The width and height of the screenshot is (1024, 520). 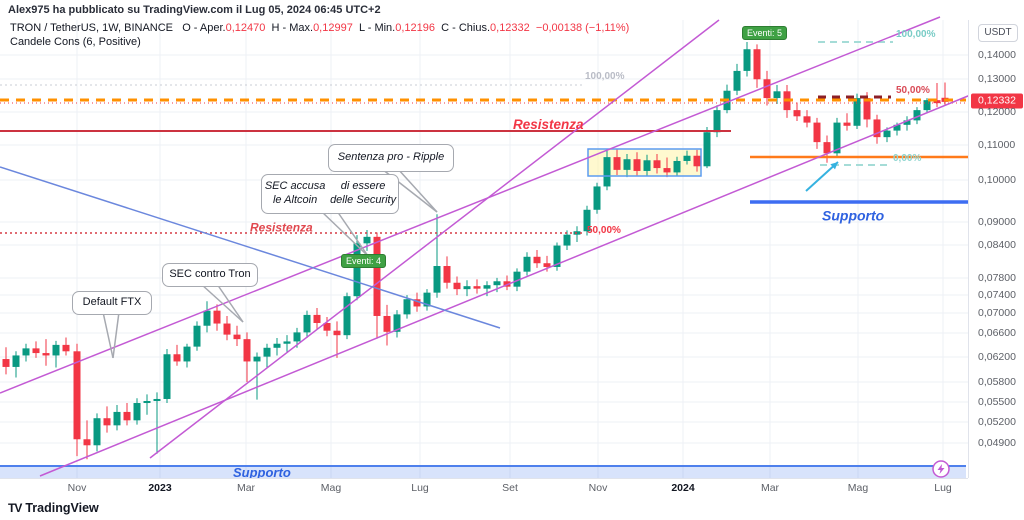 What do you see at coordinates (62, 508) in the screenshot?
I see `tradingview-logo-text: TradingView` at bounding box center [62, 508].